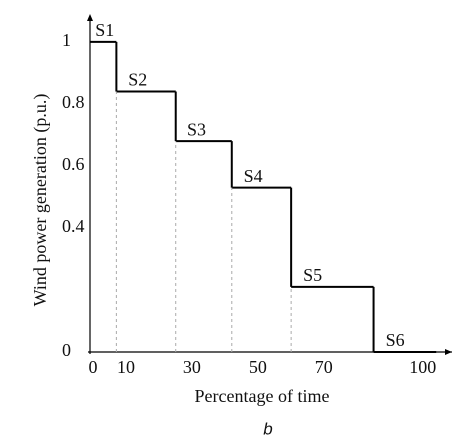  What do you see at coordinates (73, 102) in the screenshot?
I see `y-tick-label: 0.8` at bounding box center [73, 102].